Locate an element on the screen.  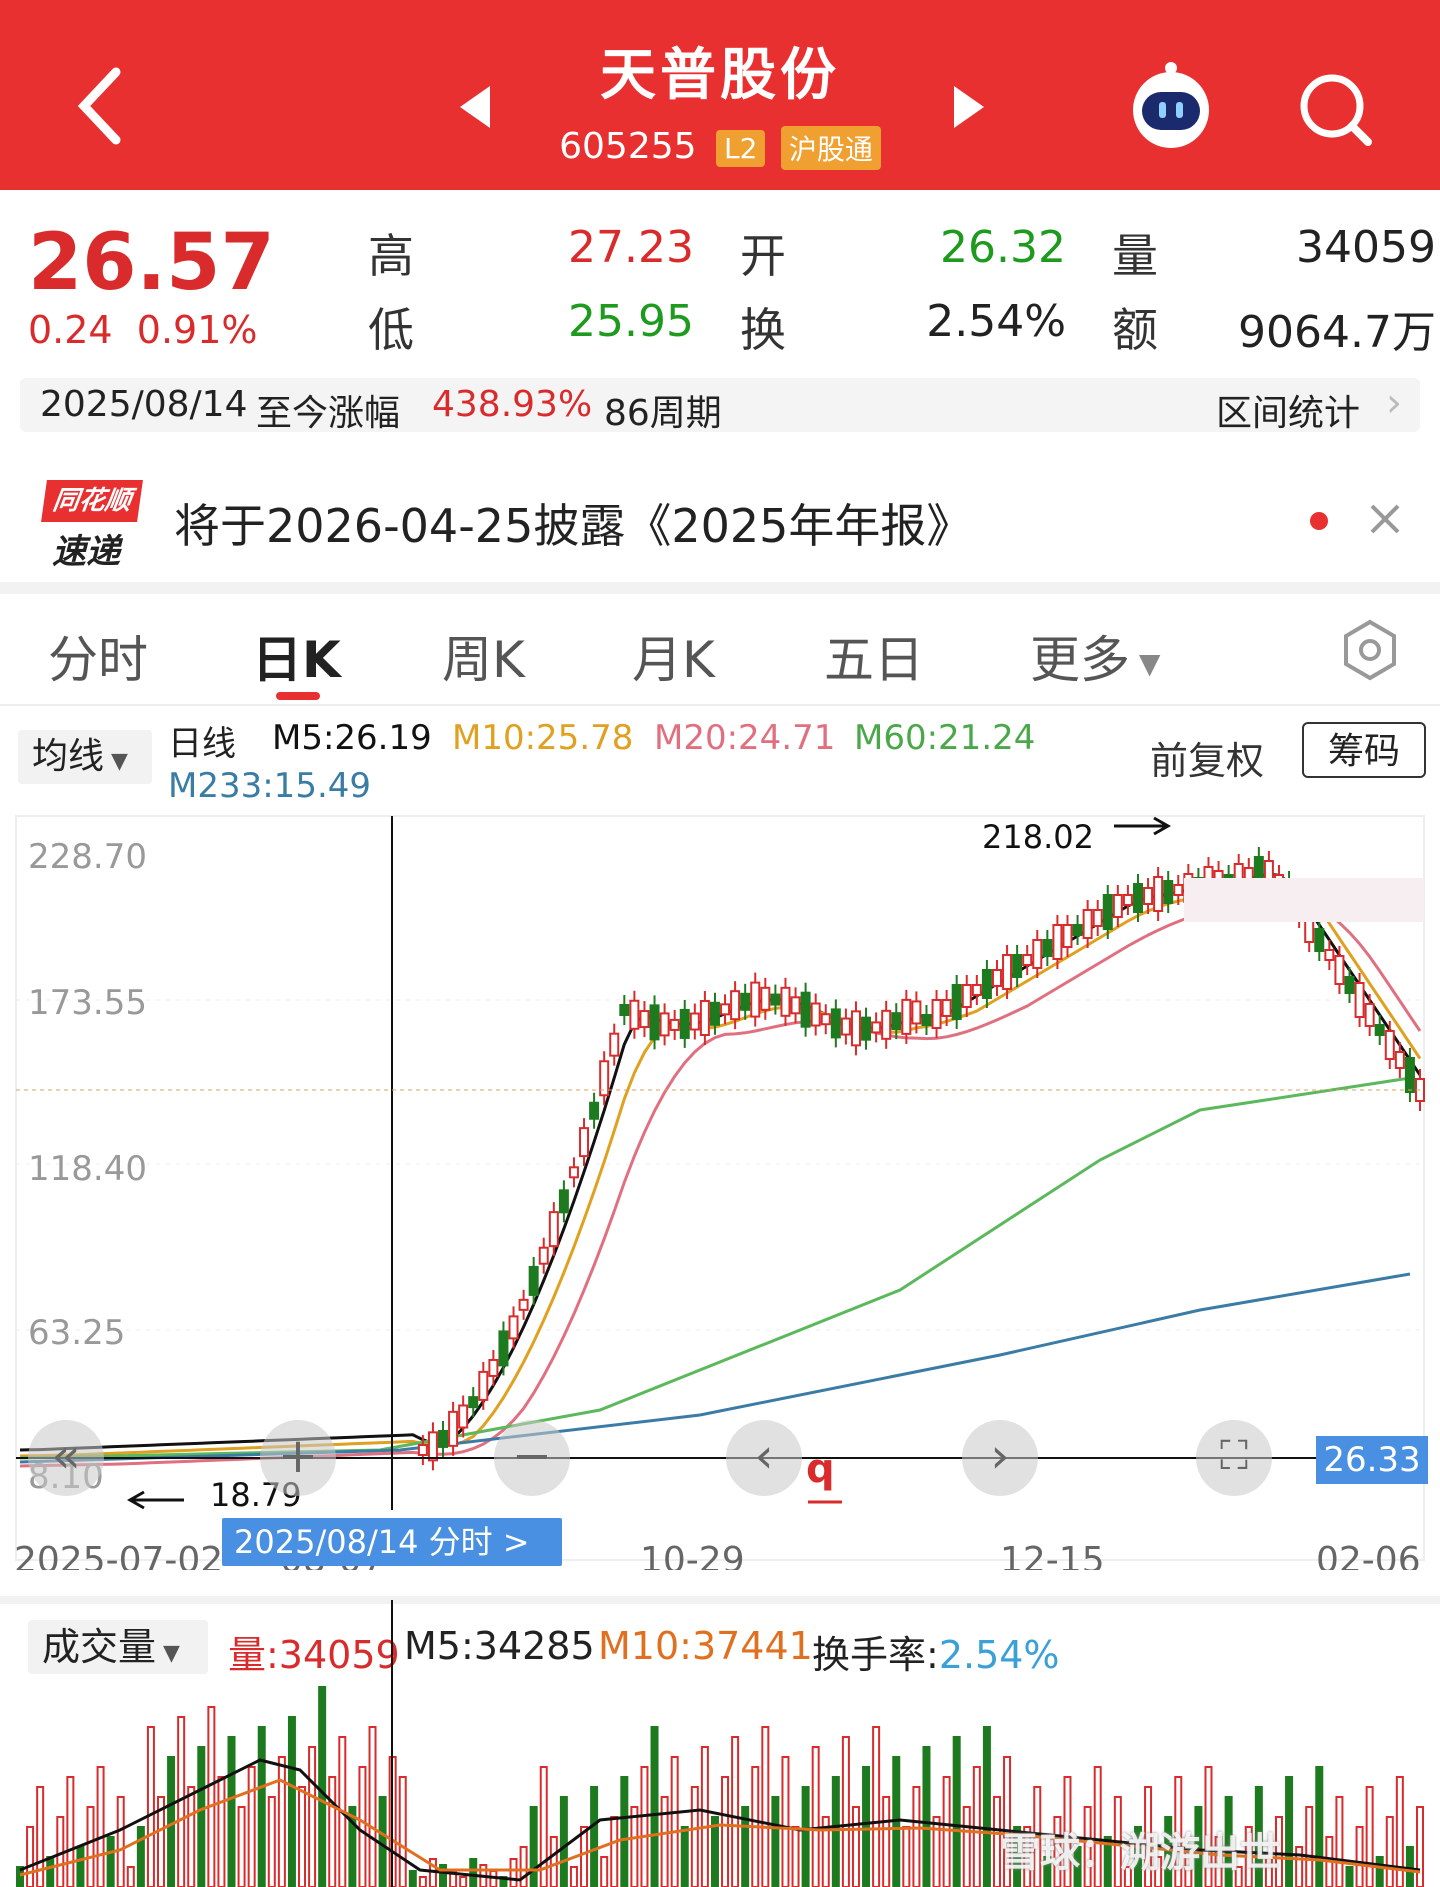
chips-button: 筹码 is located at coordinates (1364, 750).